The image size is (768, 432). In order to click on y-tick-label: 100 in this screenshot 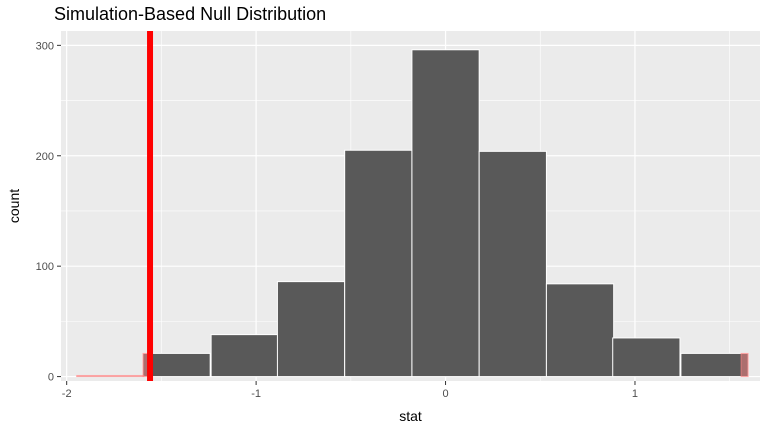, I will do `click(45, 267)`.